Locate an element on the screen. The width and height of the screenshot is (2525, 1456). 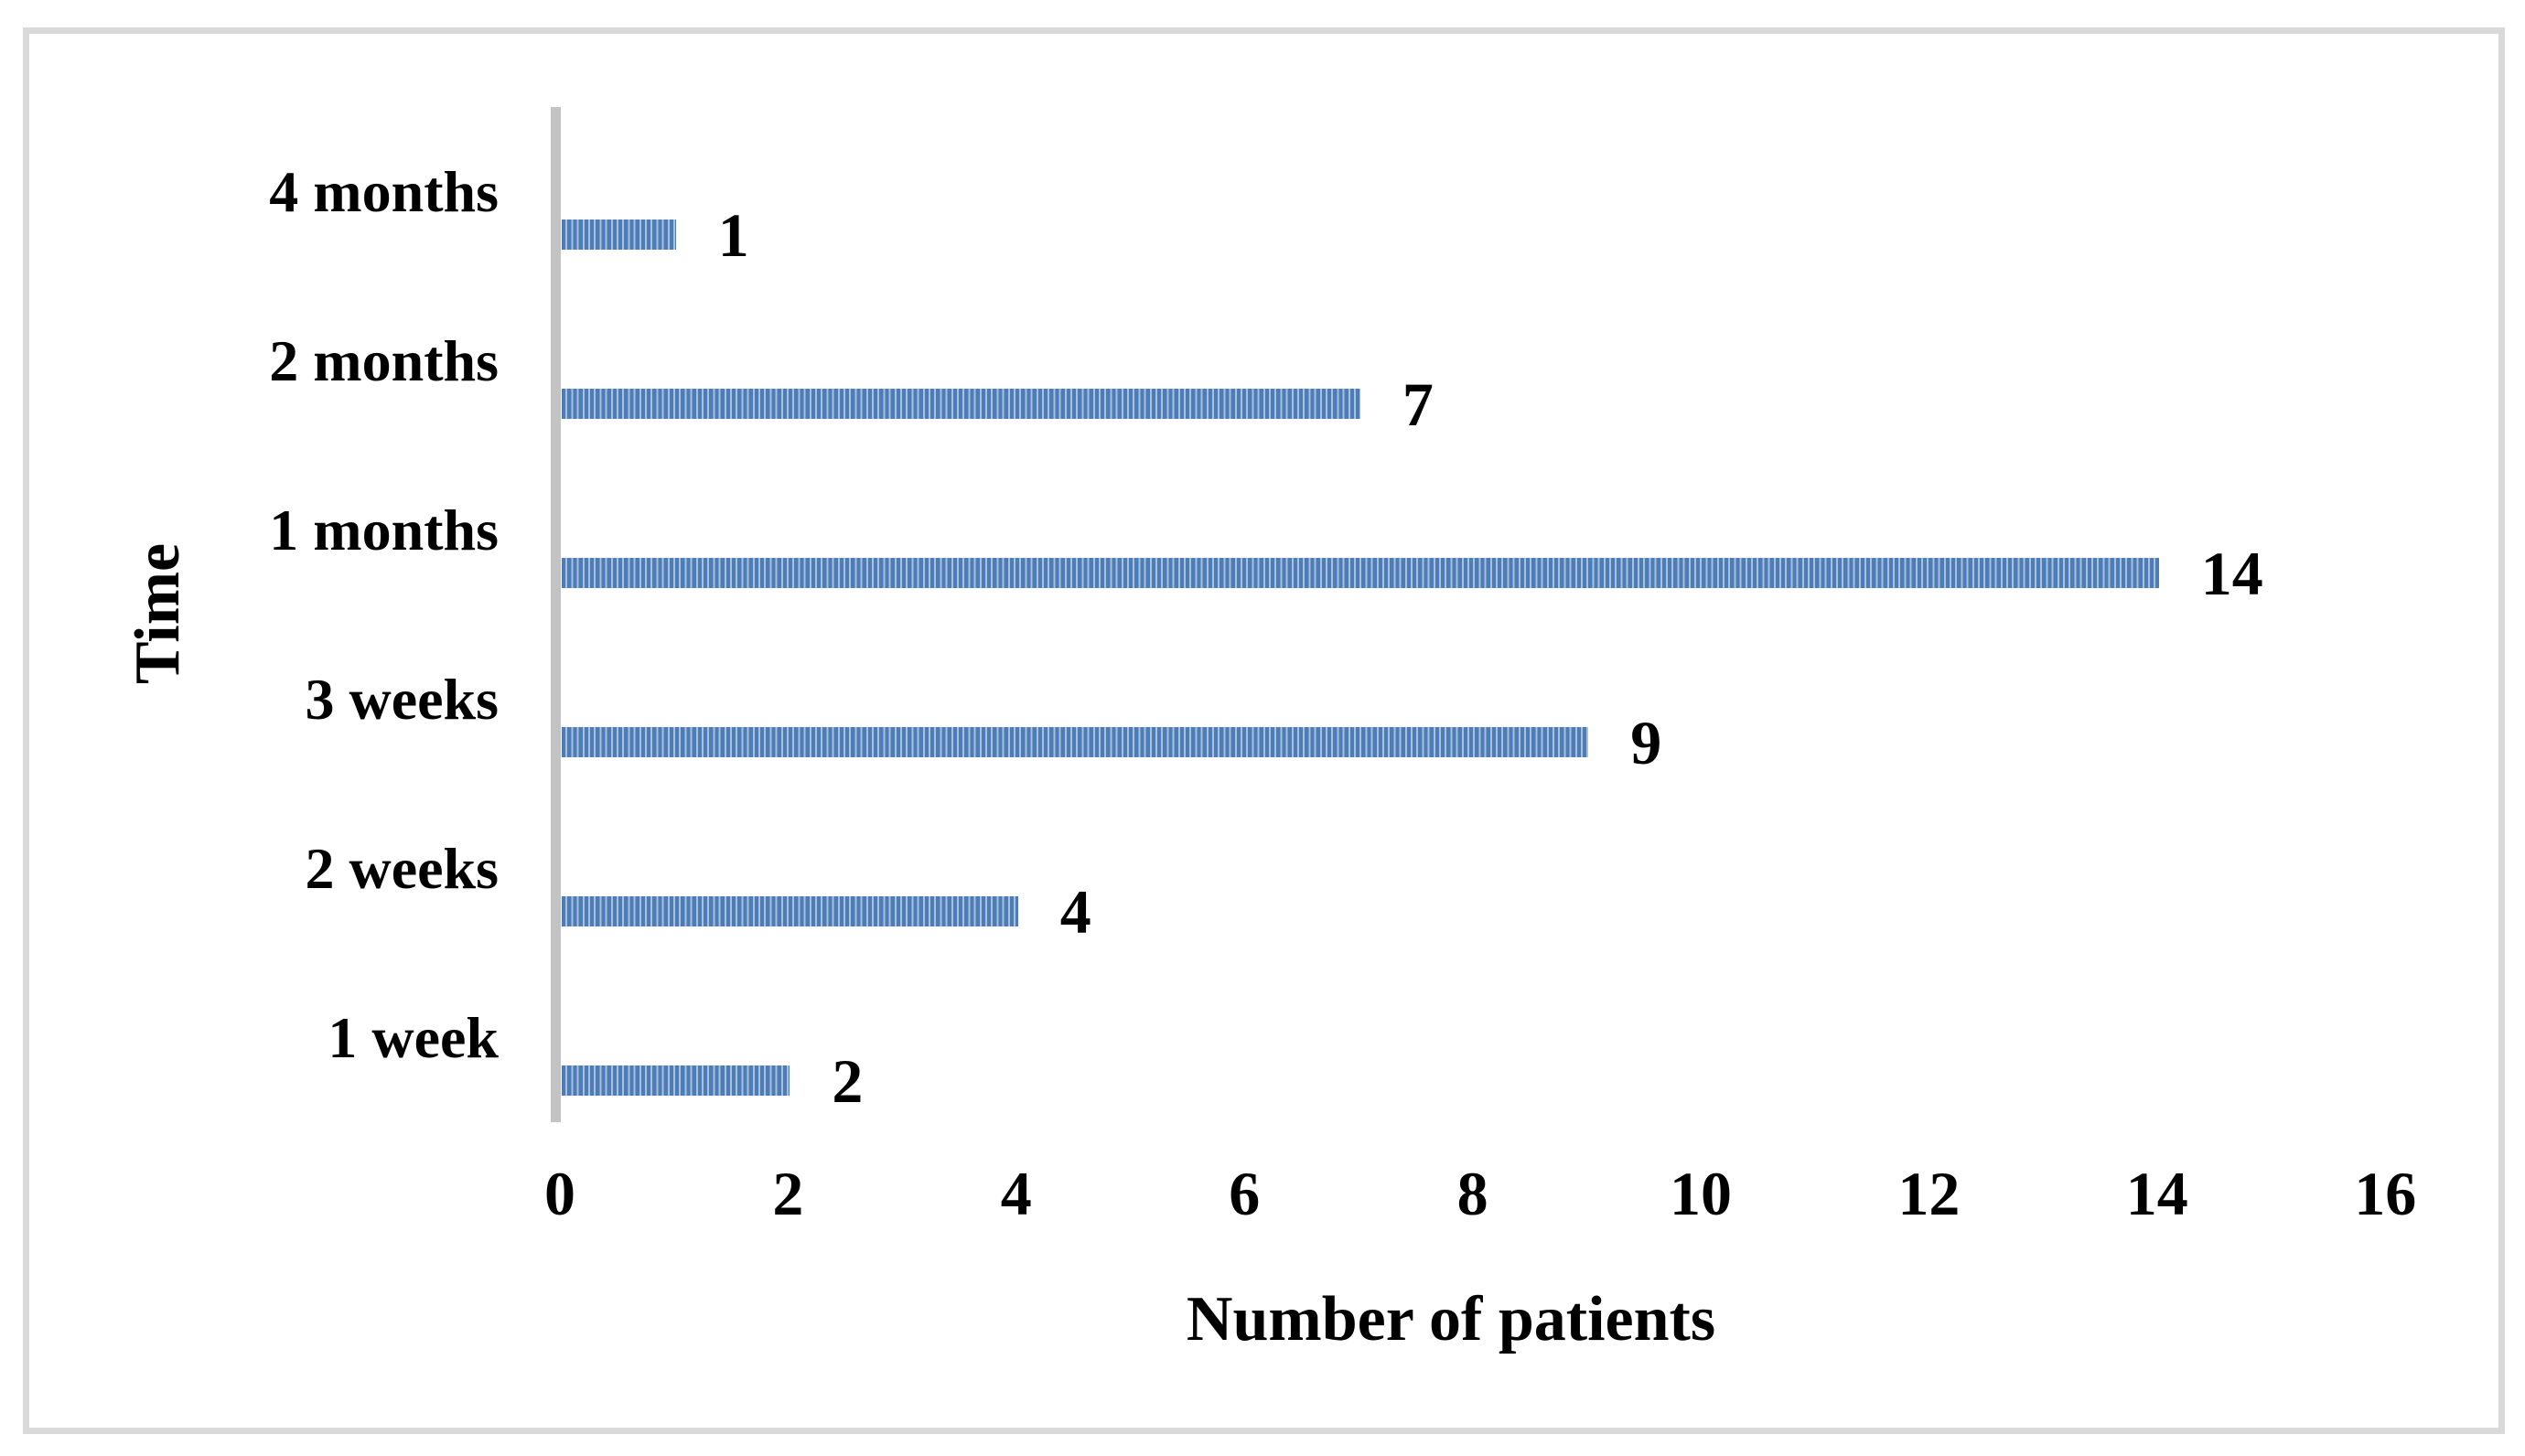
bar-value-label: 4 is located at coordinates (1075, 911).